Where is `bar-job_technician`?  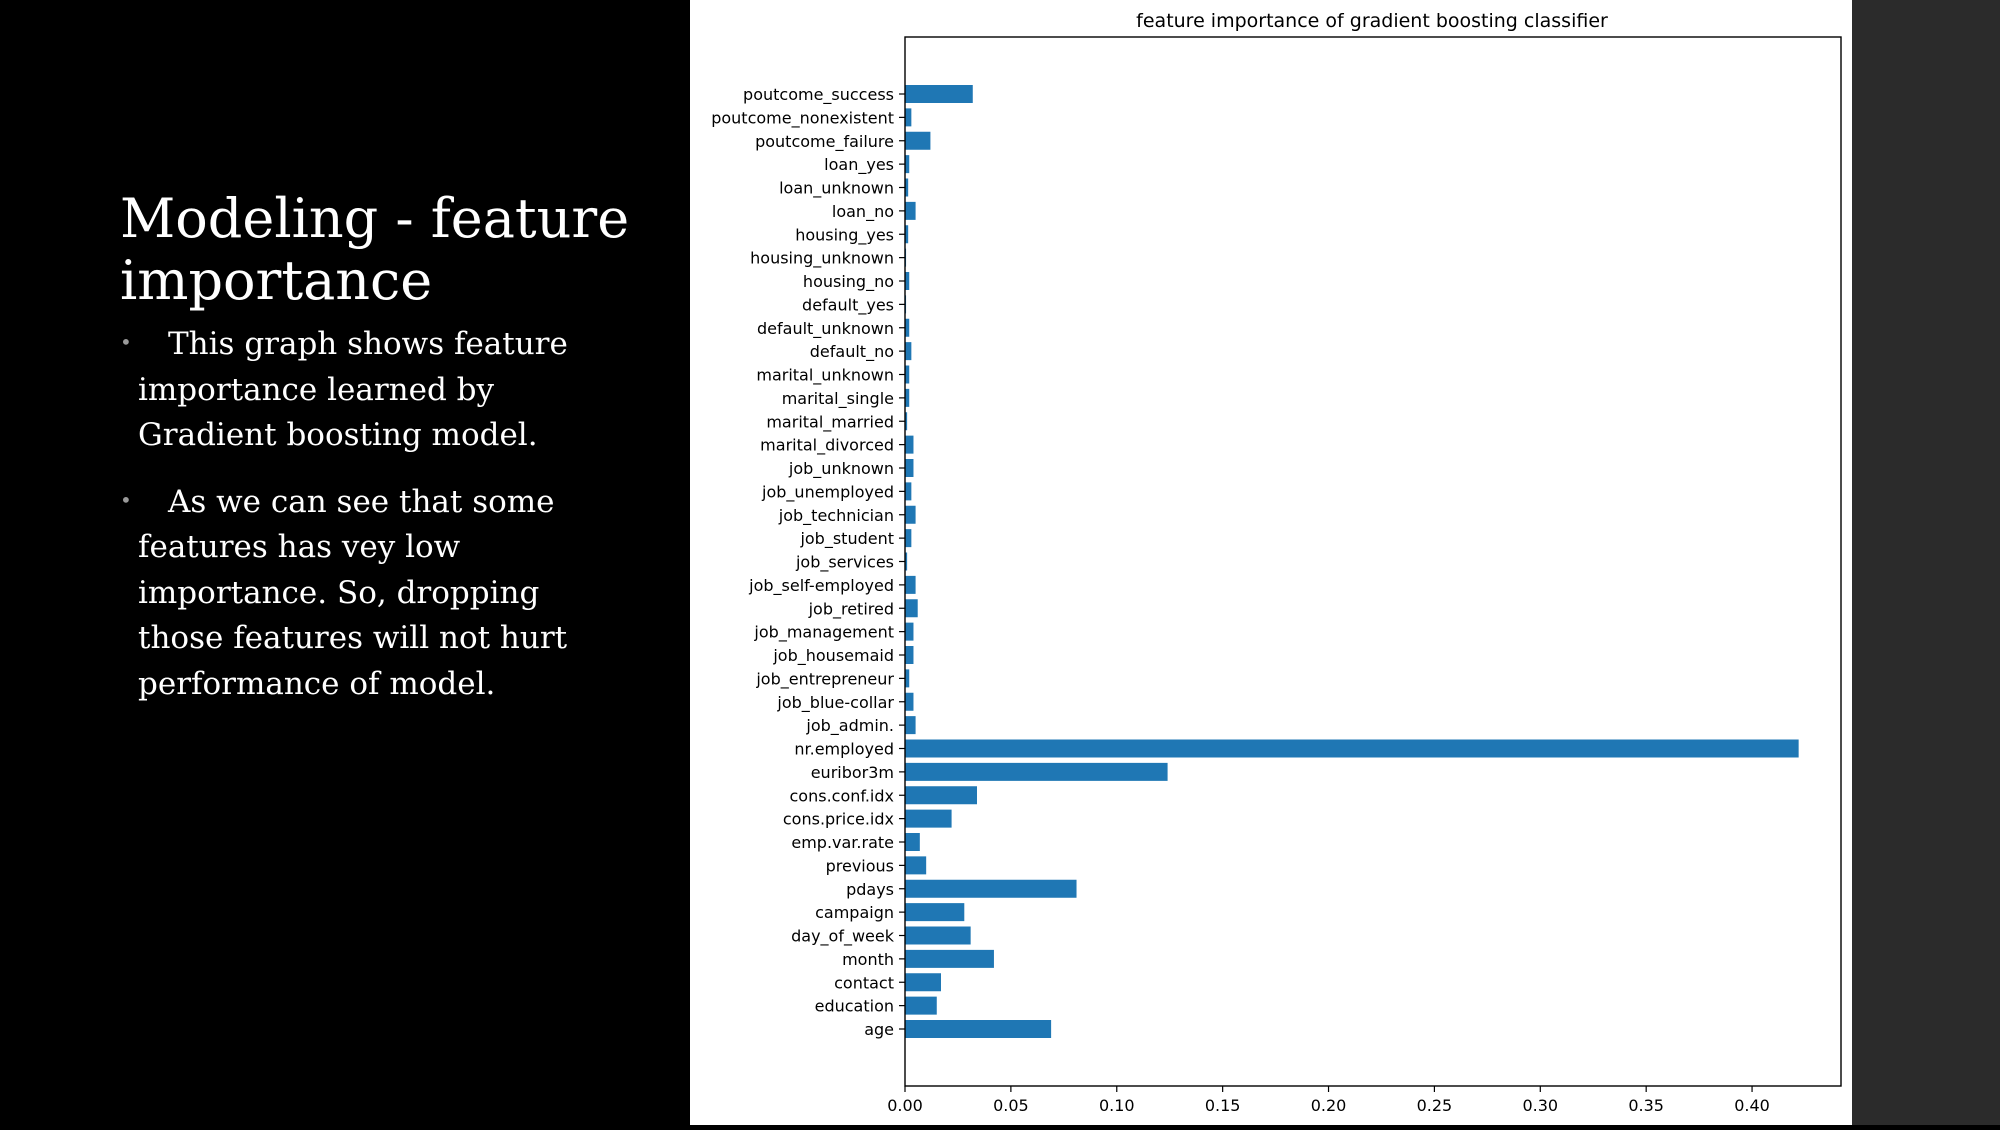 bar-job_technician is located at coordinates (910, 514).